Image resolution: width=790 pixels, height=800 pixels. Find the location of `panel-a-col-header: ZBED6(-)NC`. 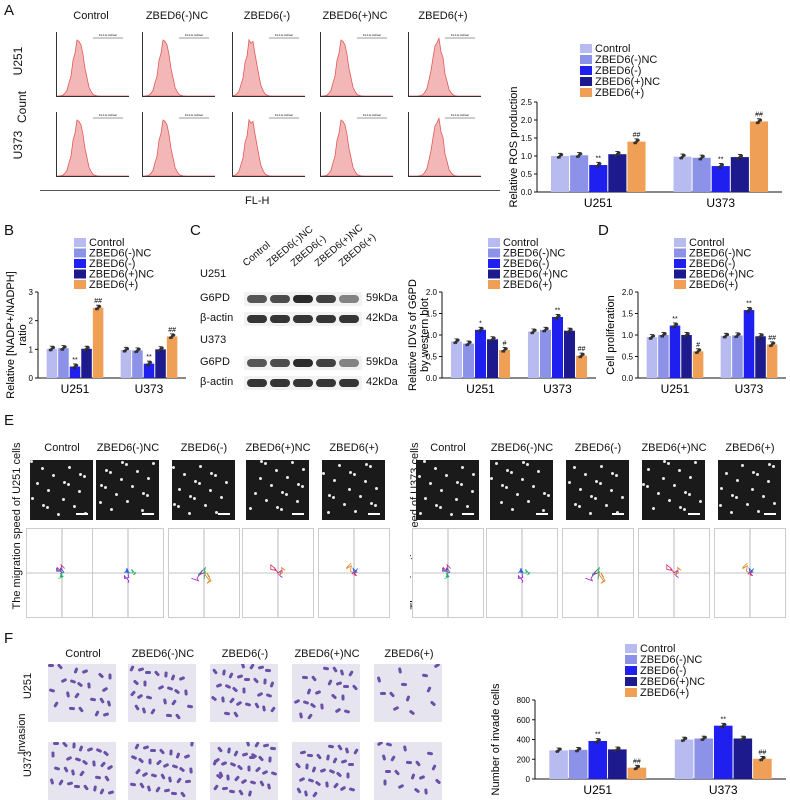

panel-a-col-header: ZBED6(-)NC is located at coordinates (177, 16).